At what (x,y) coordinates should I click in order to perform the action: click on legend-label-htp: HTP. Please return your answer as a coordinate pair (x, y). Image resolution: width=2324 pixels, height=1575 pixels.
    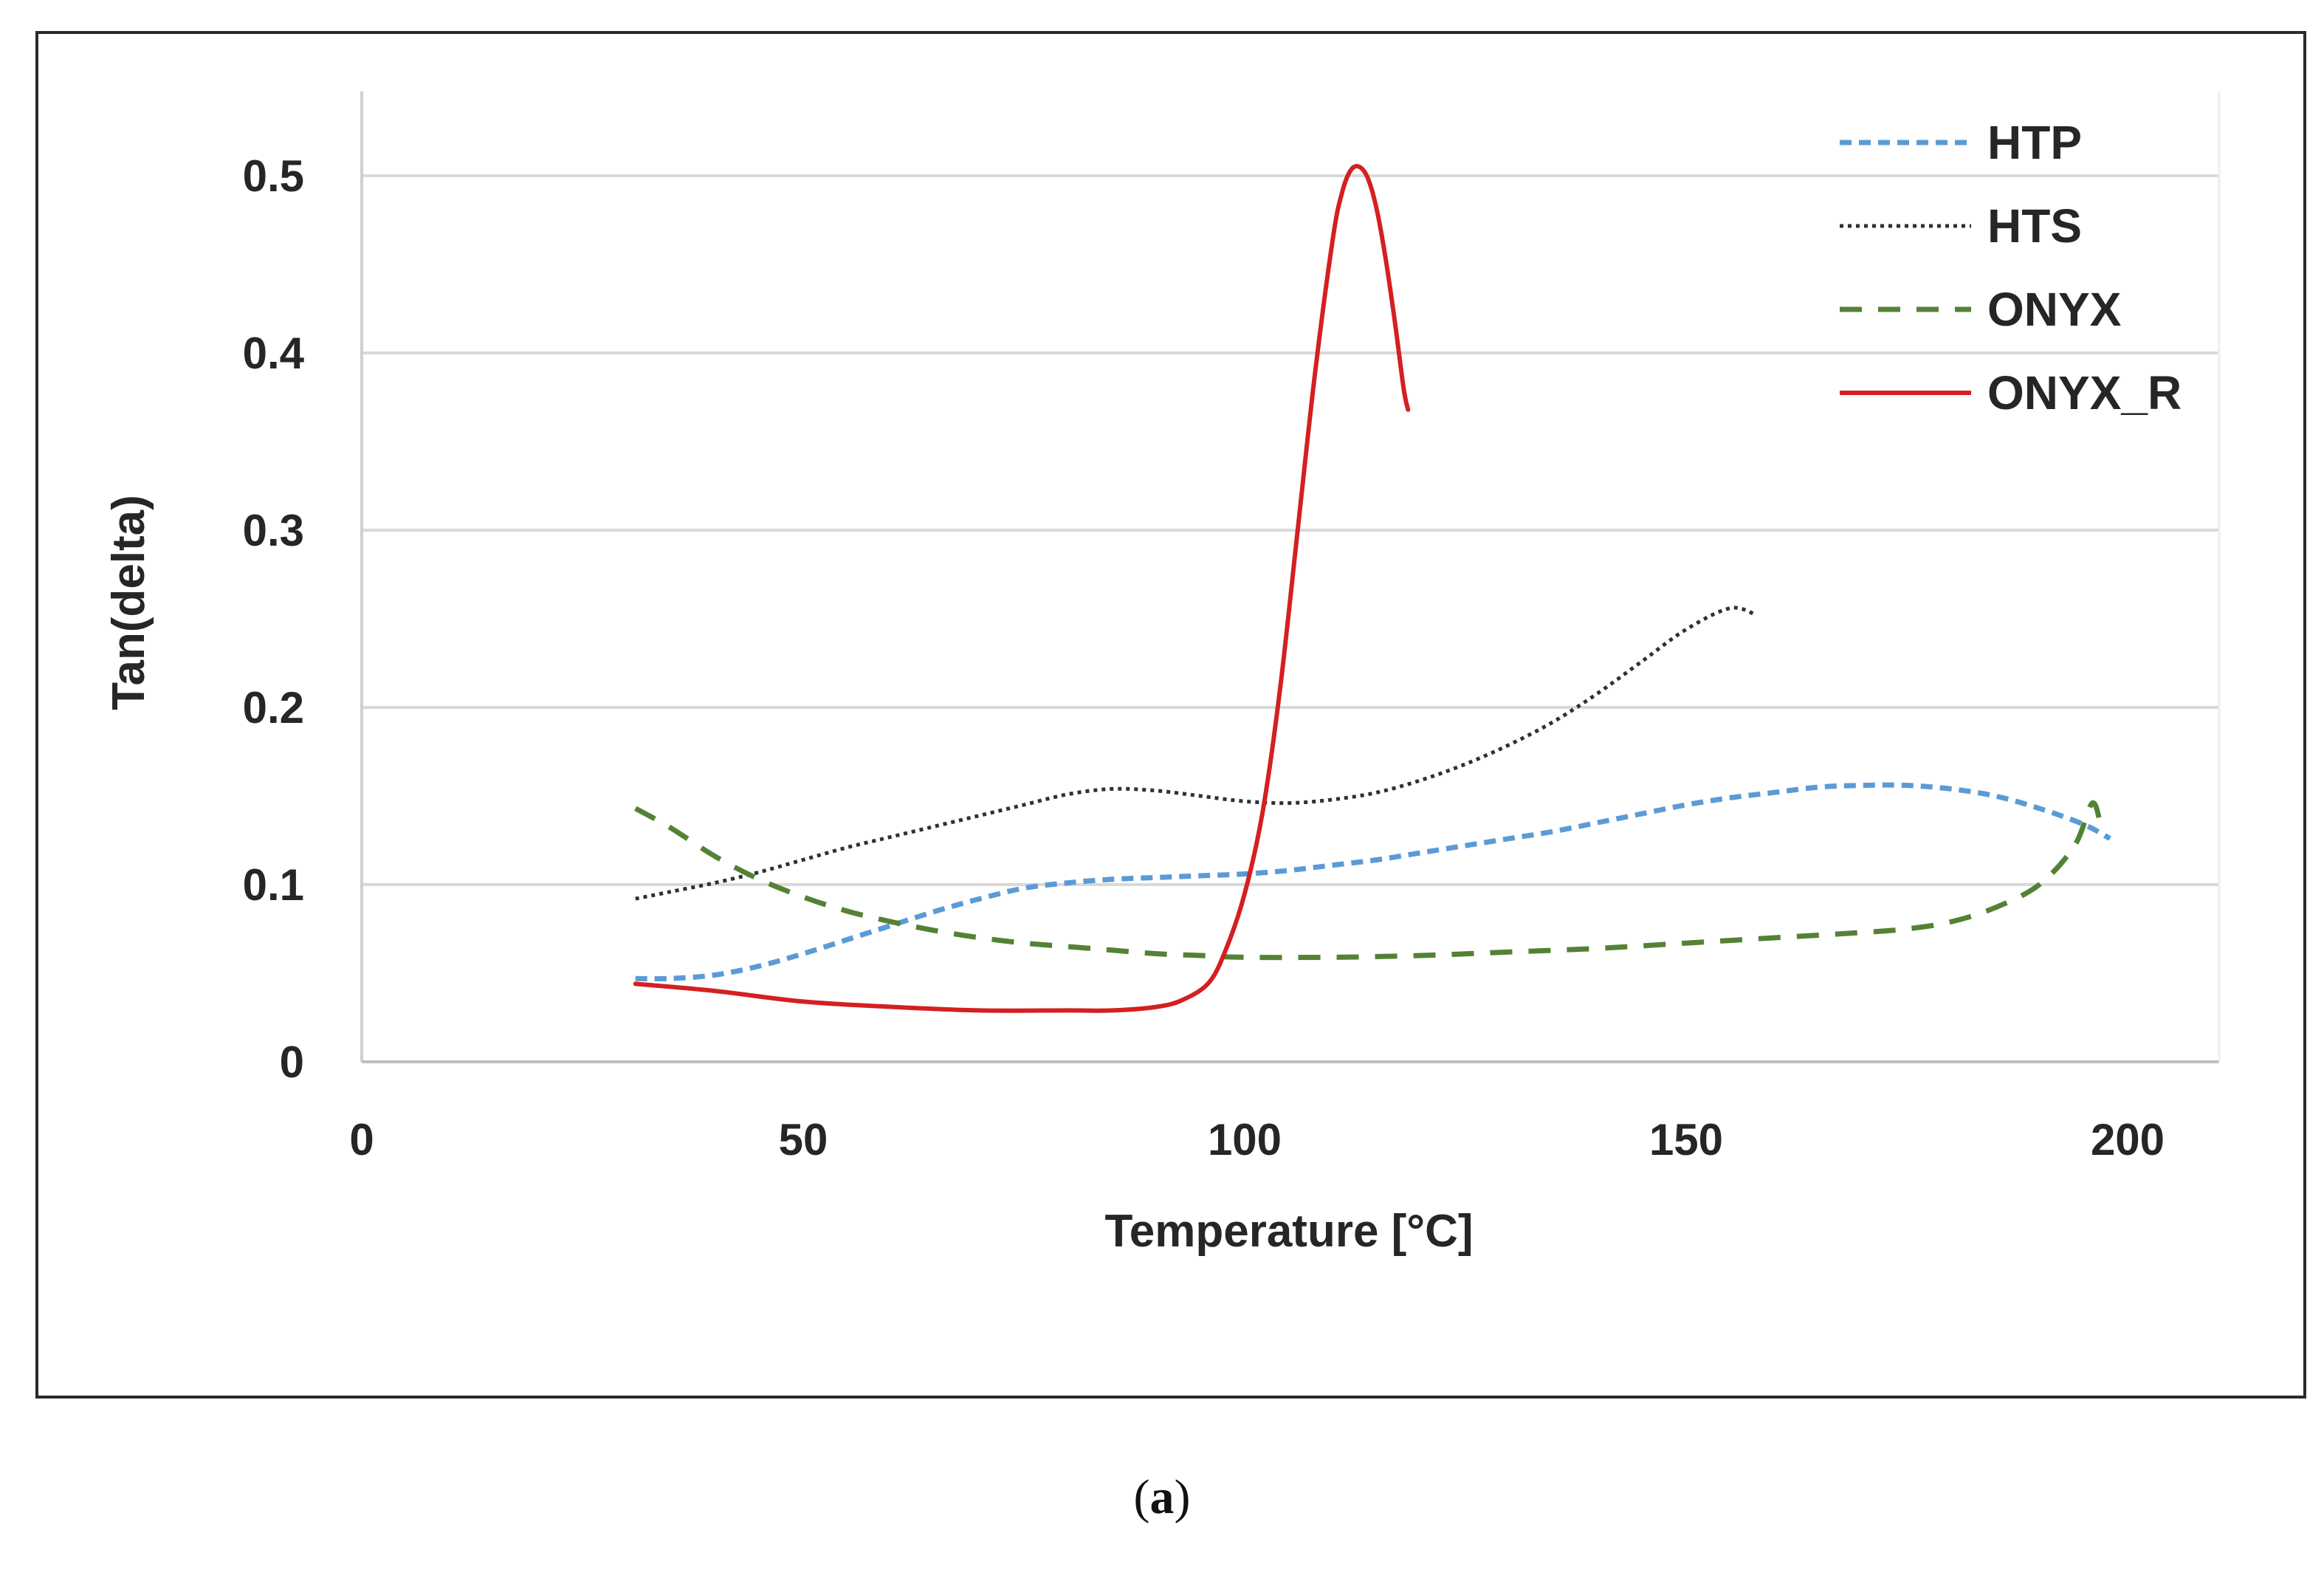
    Looking at the image, I should click on (2034, 142).